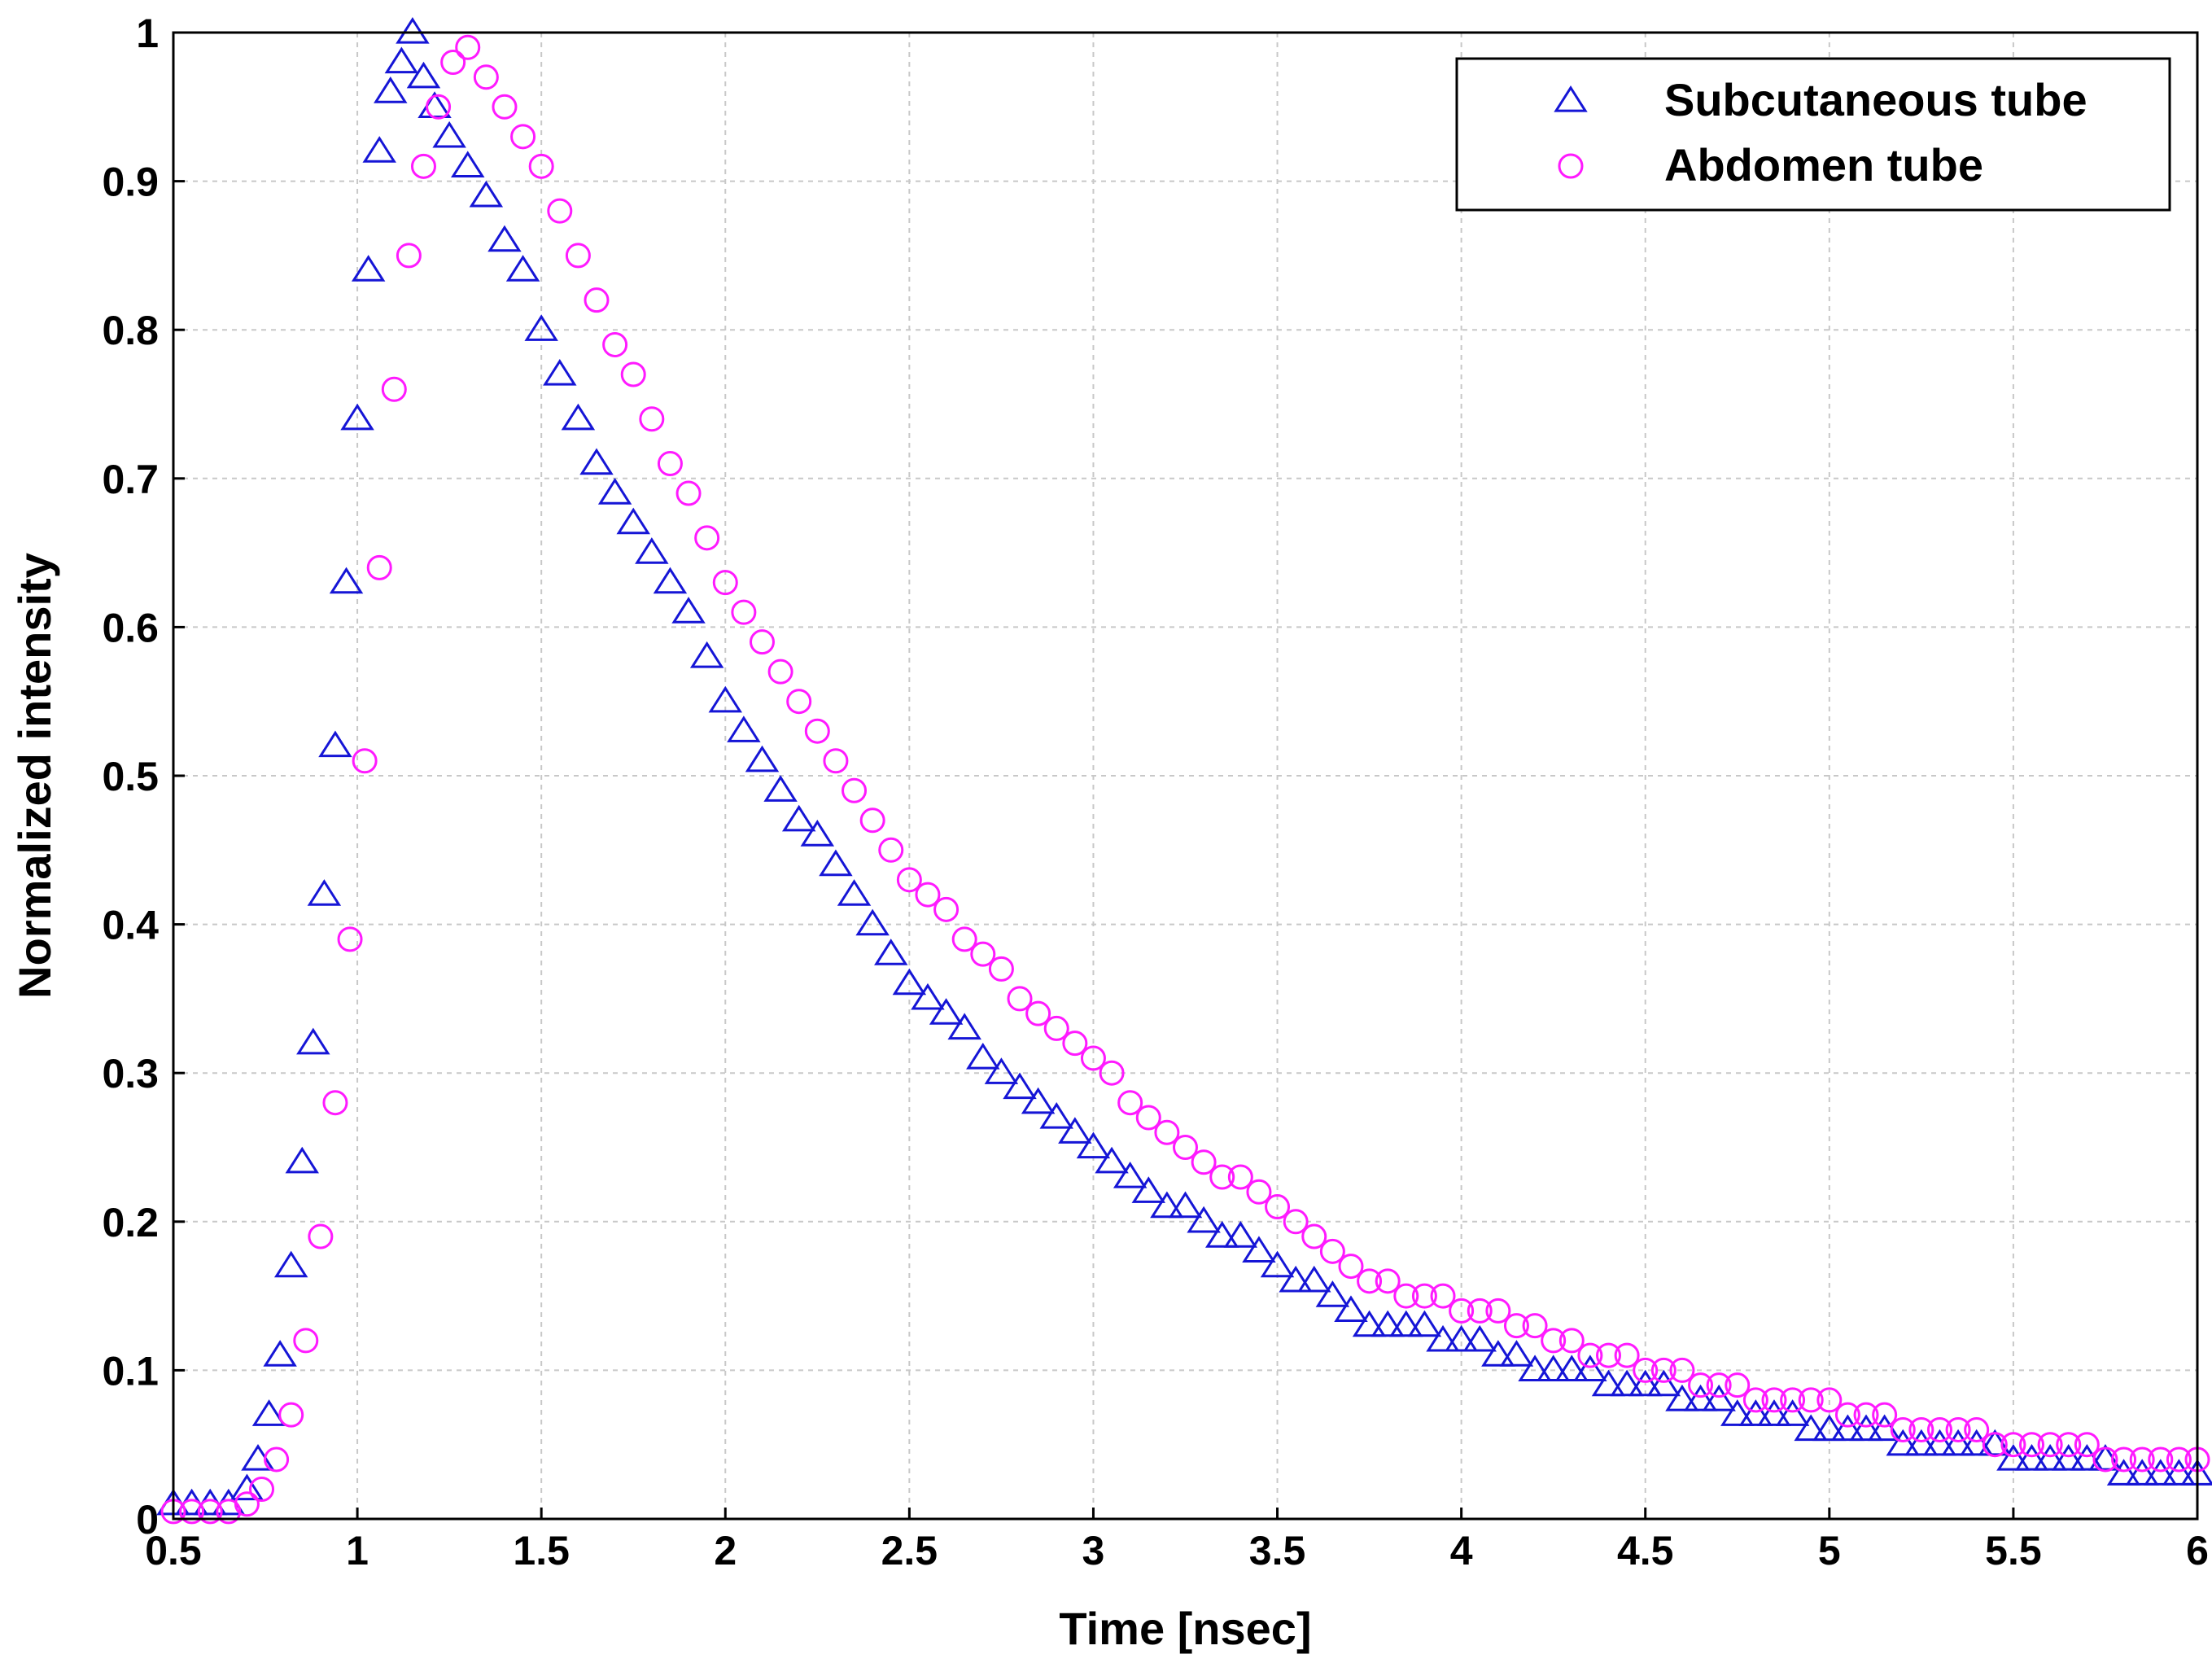  I want to click on legend: Subcutaneous tube Abdomen tube, so click(1813, 135).